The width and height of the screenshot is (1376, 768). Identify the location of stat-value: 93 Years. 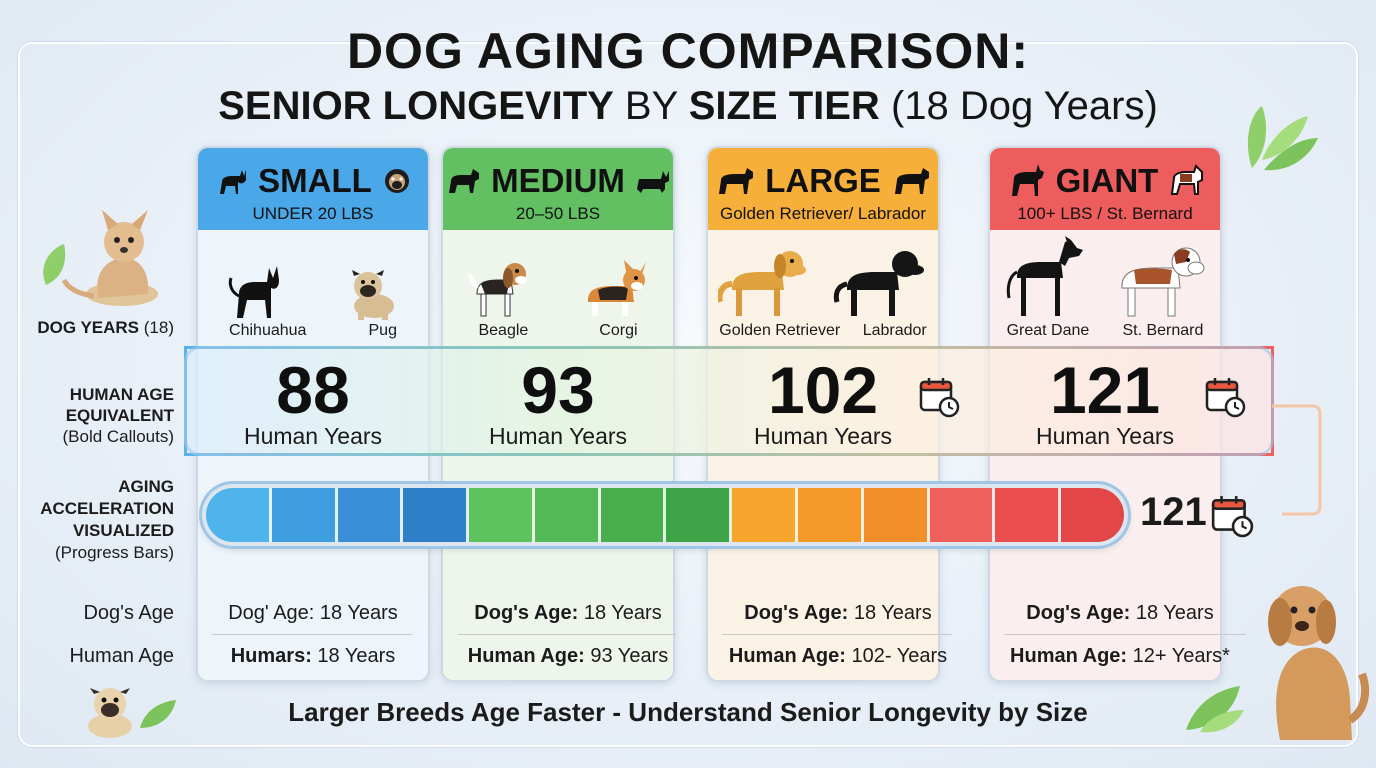
(626, 656).